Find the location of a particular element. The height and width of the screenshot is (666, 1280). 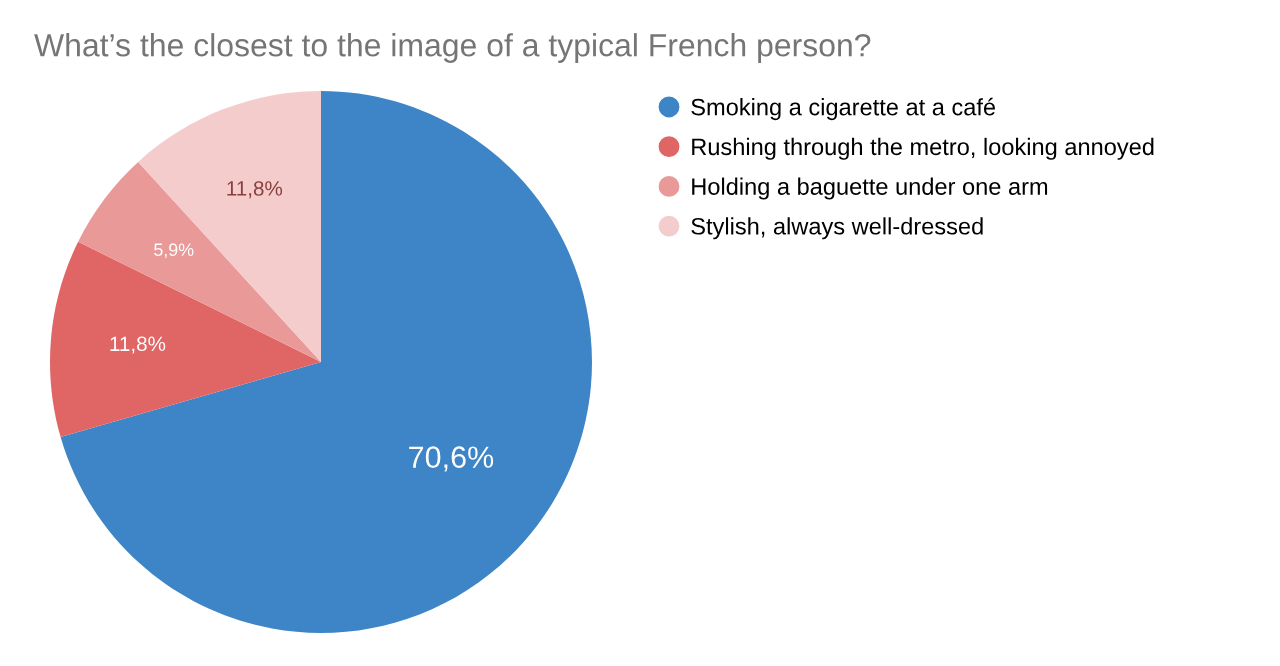

legend-label: Rushing through the metro, looking annoyed is located at coordinates (923, 148).